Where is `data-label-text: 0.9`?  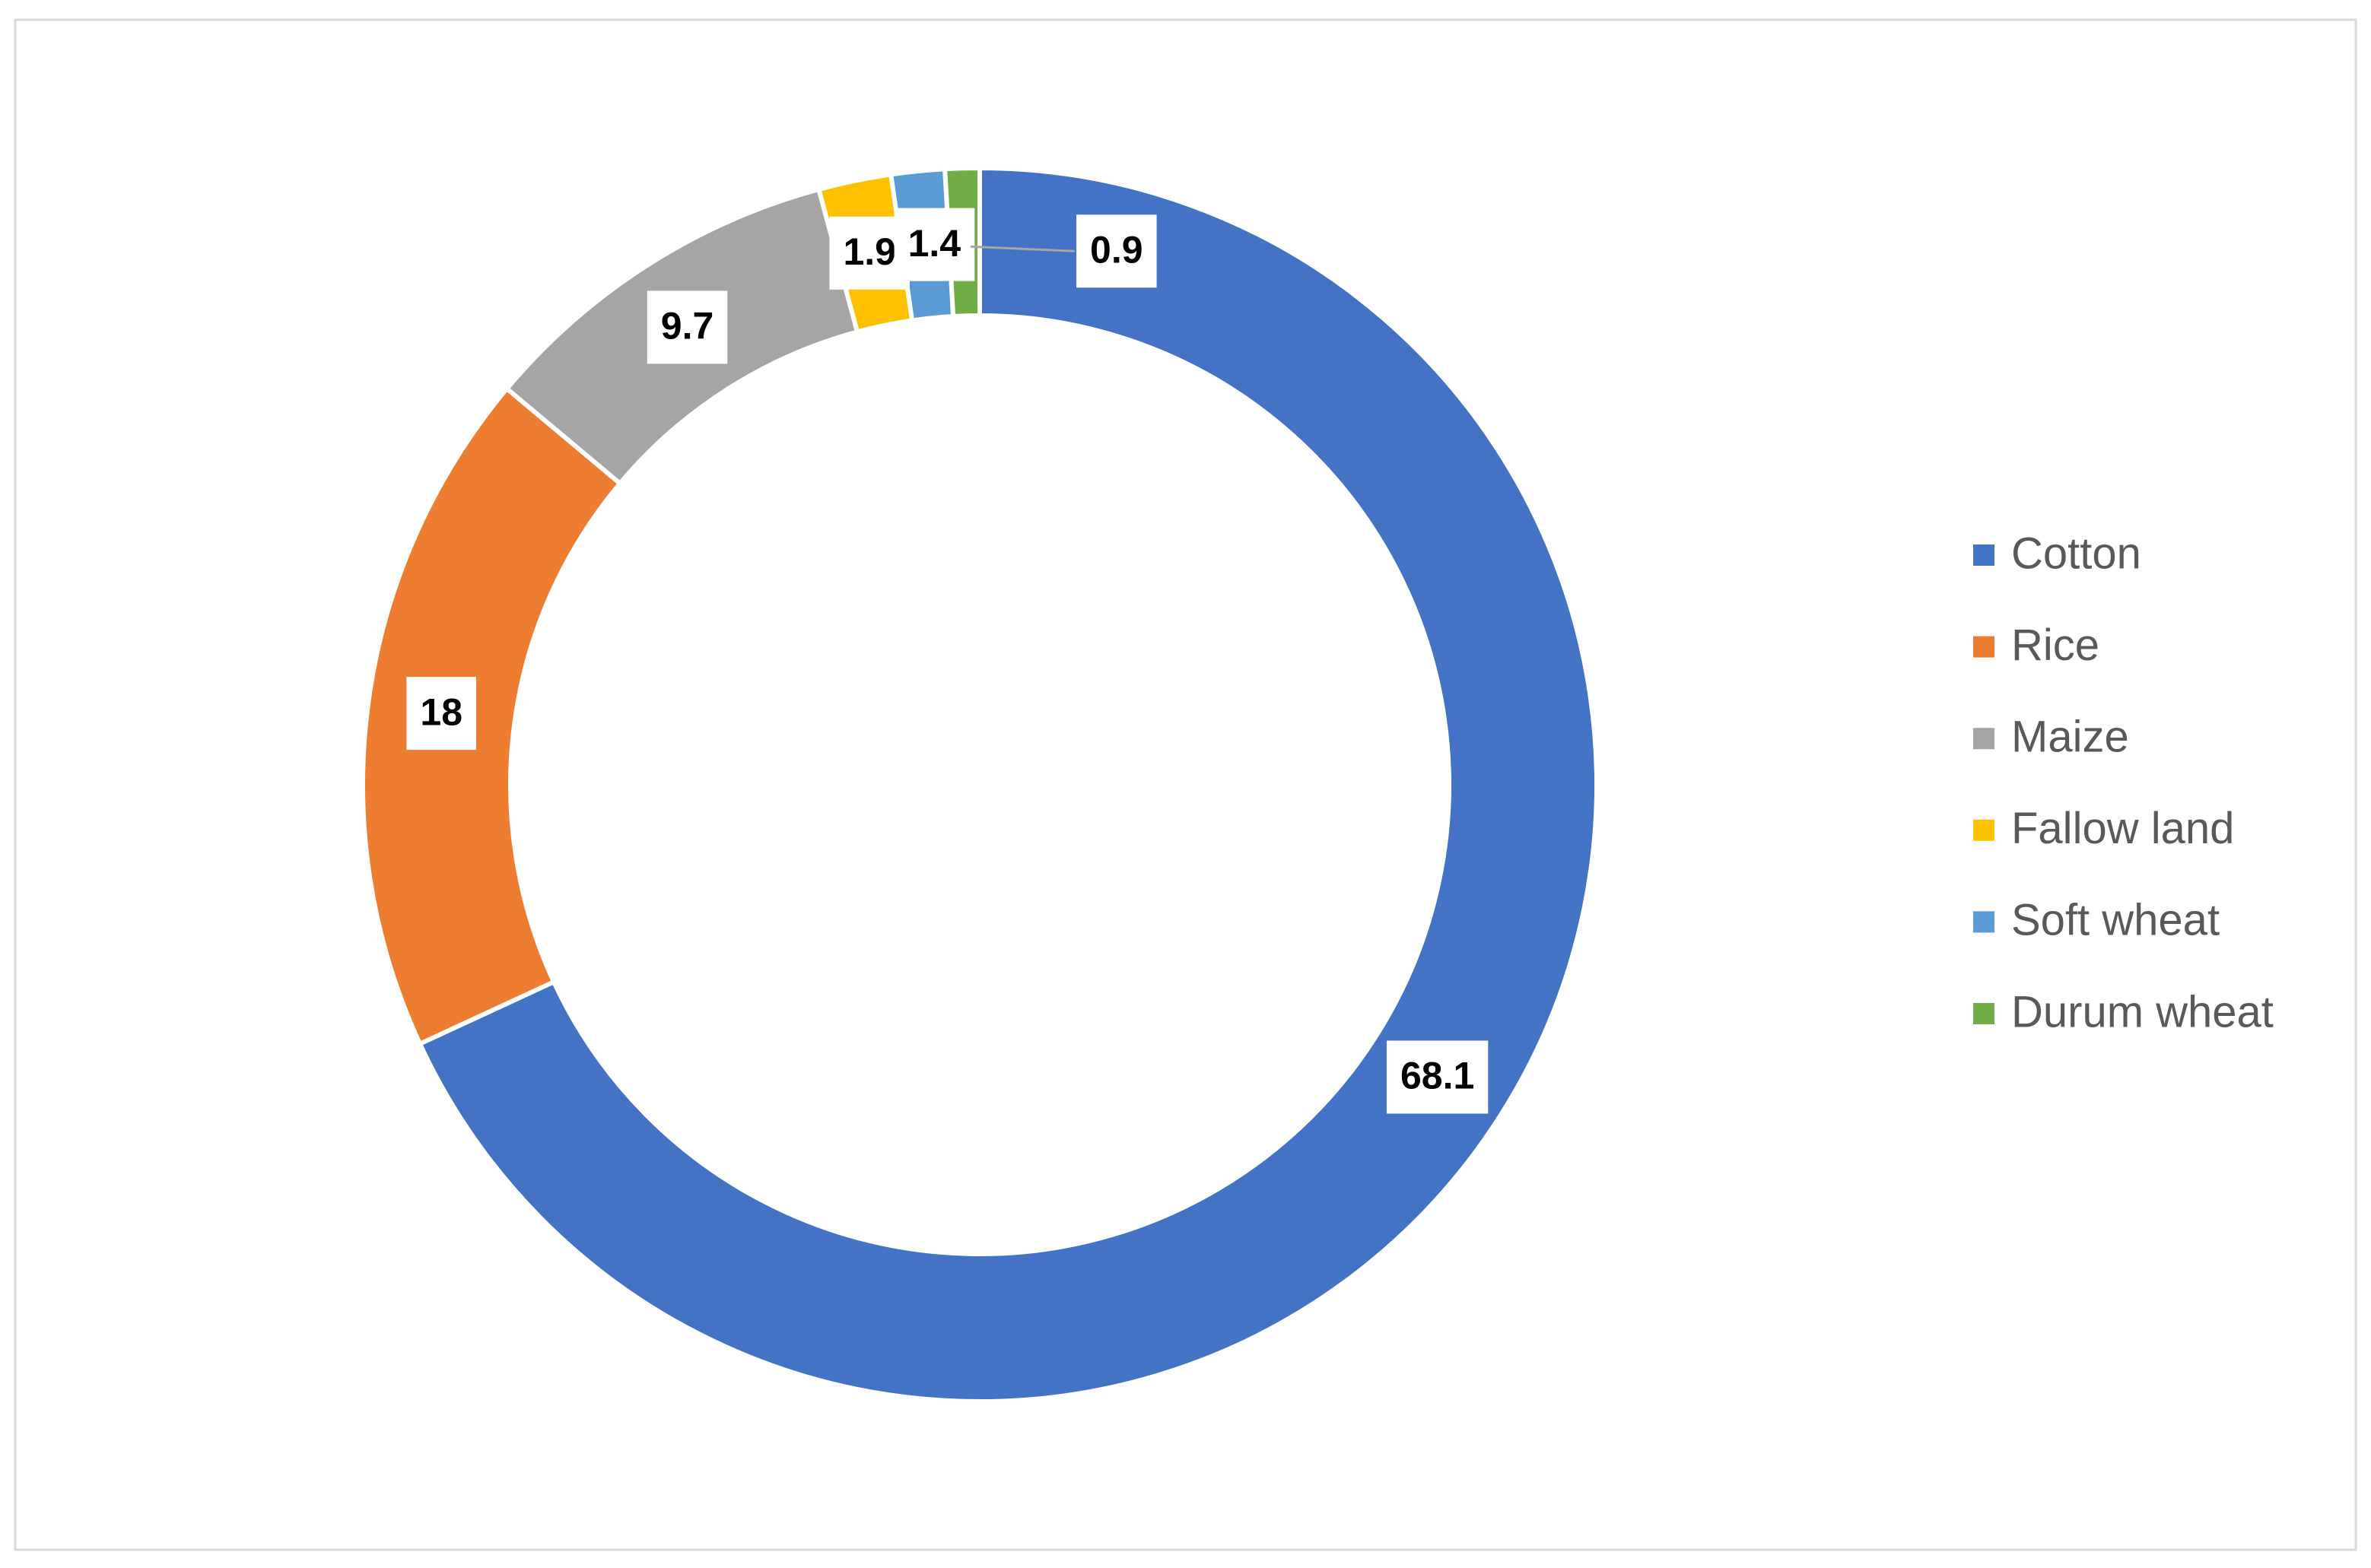 data-label-text: 0.9 is located at coordinates (1116, 249).